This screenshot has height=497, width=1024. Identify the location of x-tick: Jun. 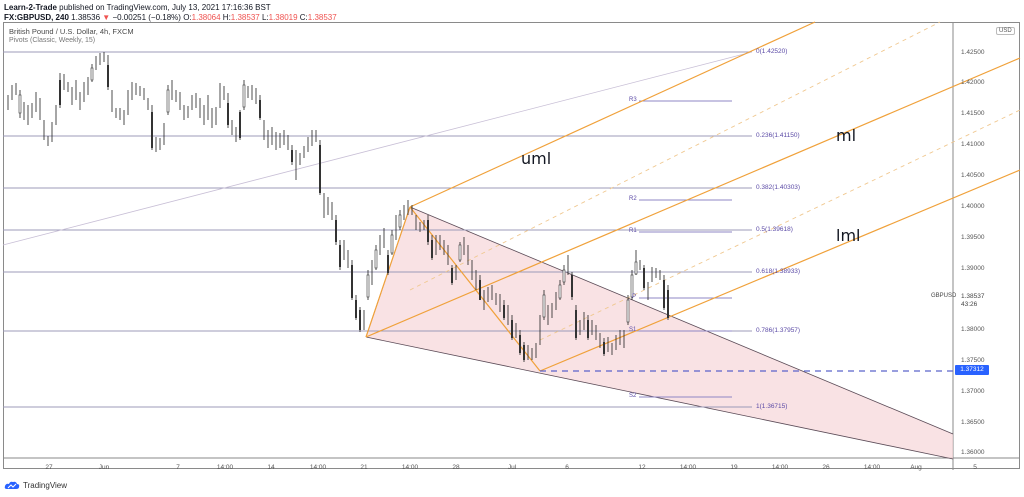
(104, 467).